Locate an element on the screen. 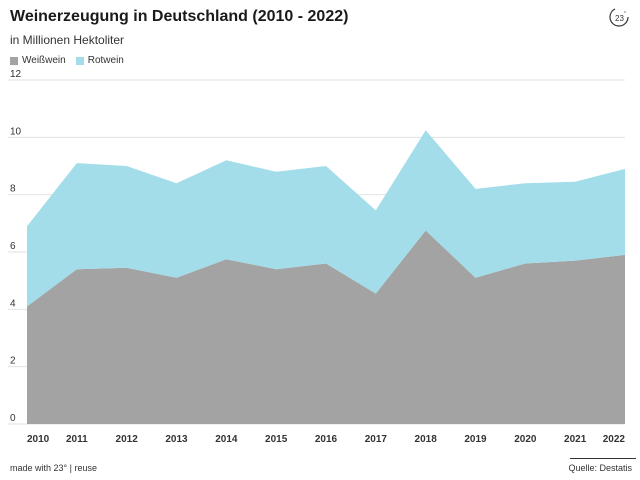  y-axis-ticks: 0 2 4 6 8 10 12 is located at coordinates (16, 246).